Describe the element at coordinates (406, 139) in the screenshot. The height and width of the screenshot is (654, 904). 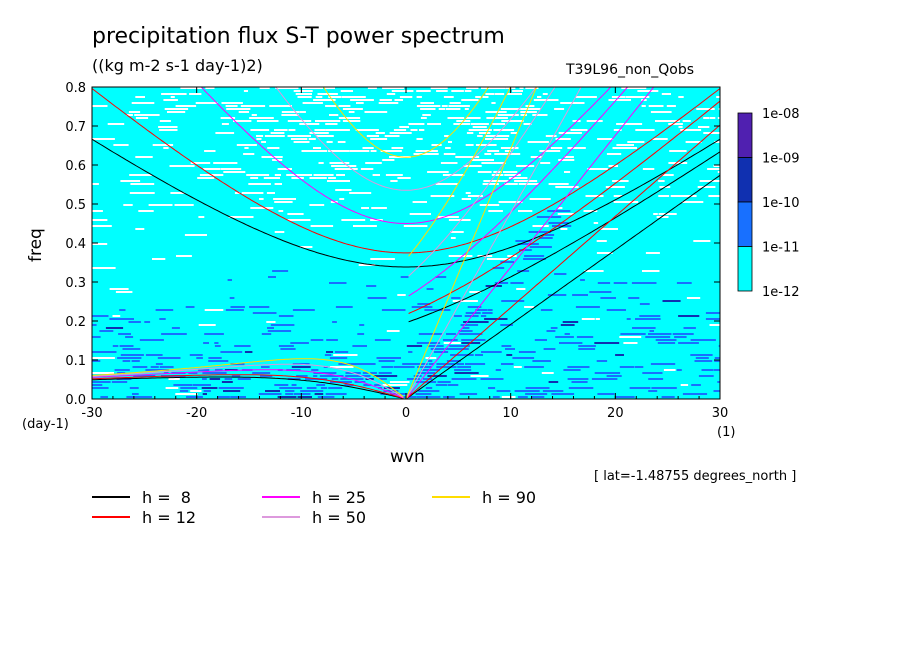
I see `curve-h50-ig` at that location.